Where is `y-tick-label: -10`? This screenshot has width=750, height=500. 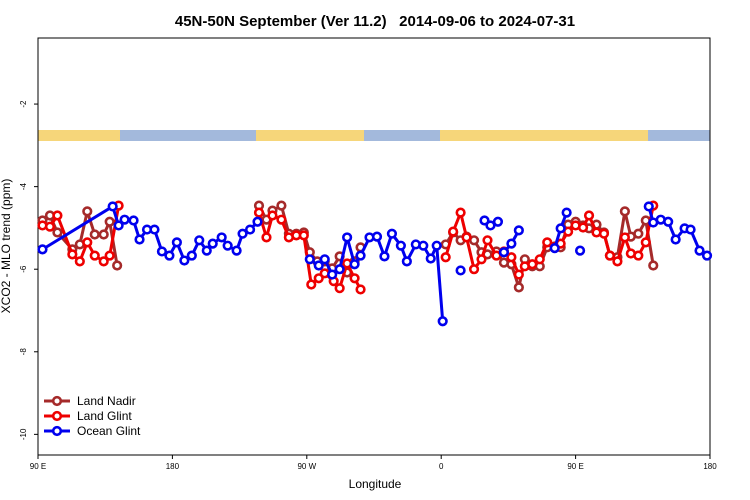
y-tick-label: -10 is located at coordinates (23, 434).